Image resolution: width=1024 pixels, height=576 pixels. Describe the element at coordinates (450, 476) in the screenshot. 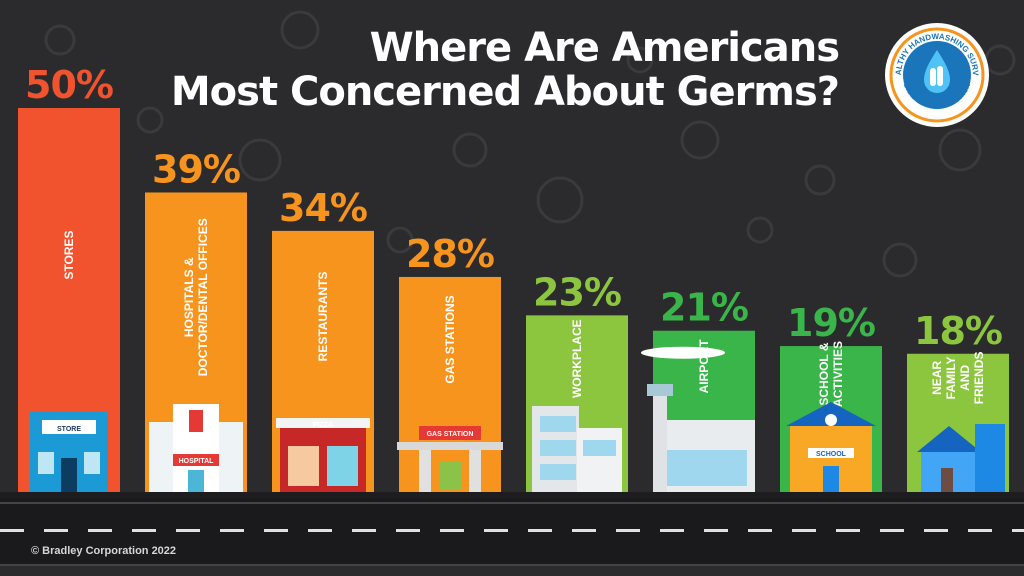

I see `pump` at that location.